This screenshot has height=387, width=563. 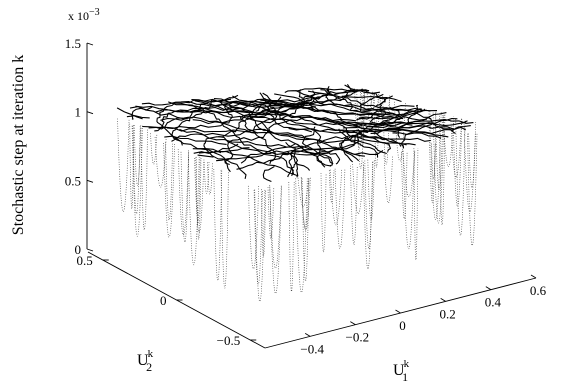 What do you see at coordinates (145, 361) in the screenshot?
I see `y-axis-title: Uk 2` at bounding box center [145, 361].